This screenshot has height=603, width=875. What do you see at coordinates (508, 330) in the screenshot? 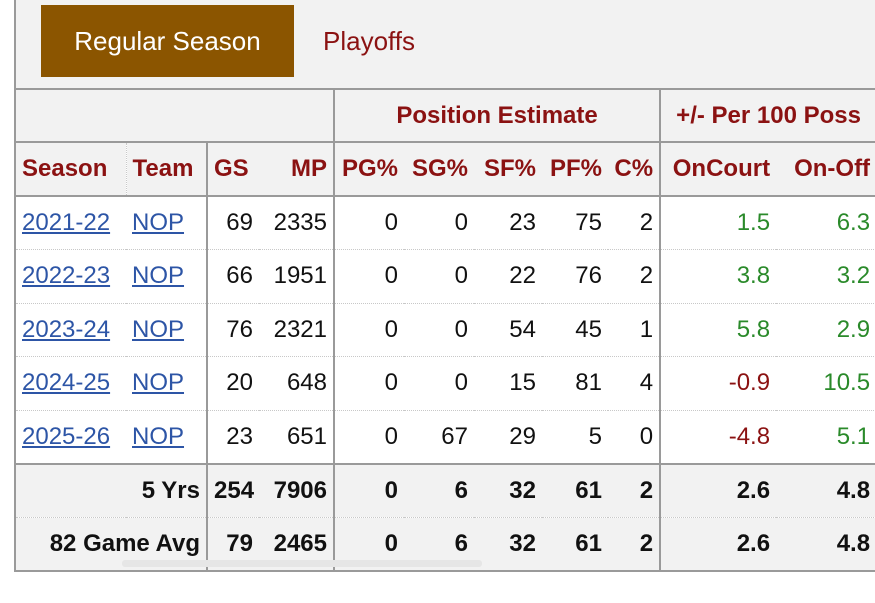
I see `cell-sf-pct: 54` at bounding box center [508, 330].